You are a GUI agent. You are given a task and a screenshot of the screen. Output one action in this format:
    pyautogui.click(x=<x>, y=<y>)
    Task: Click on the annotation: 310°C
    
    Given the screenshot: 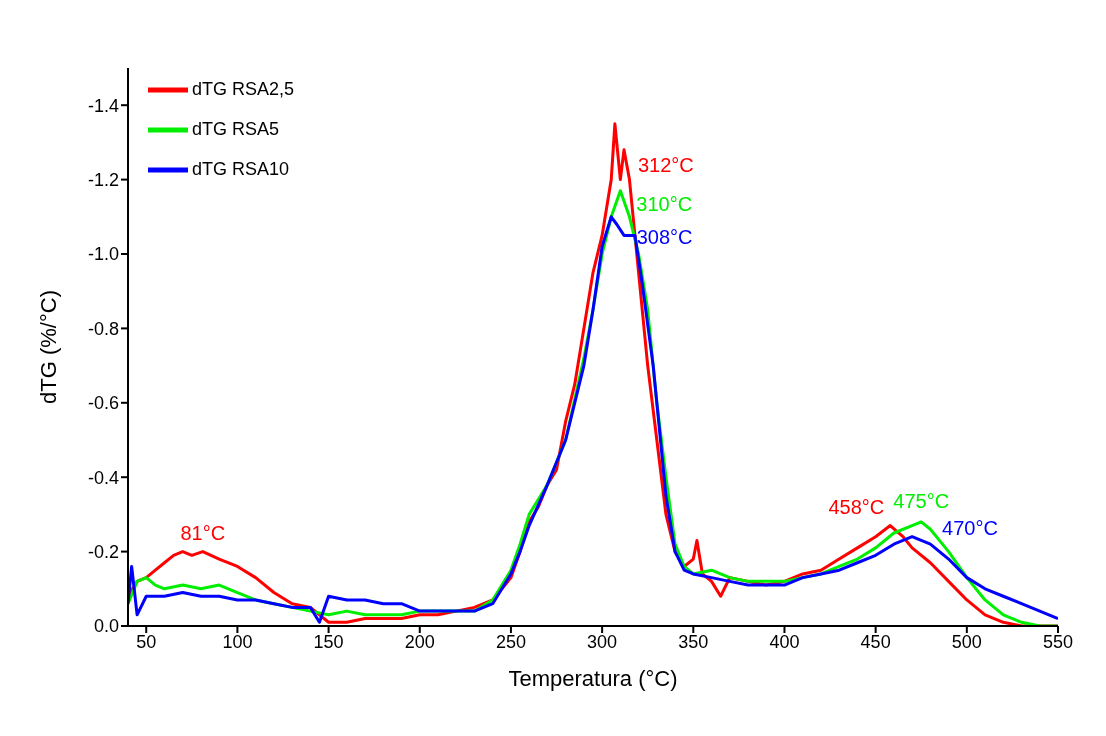 What is the action you would take?
    pyautogui.click(x=664, y=203)
    